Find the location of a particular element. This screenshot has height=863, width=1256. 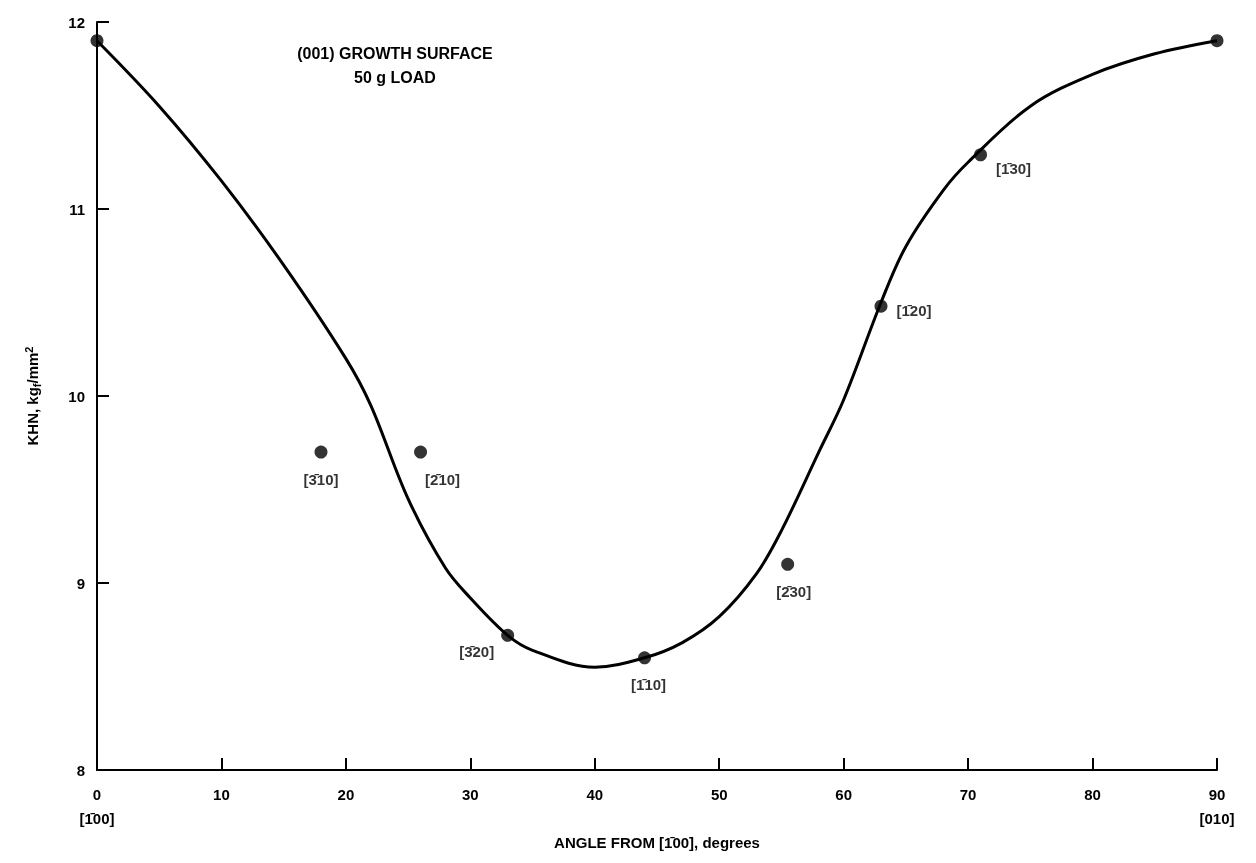

x-tick-label: 0 [1̄00] is located at coordinates (97, 806).